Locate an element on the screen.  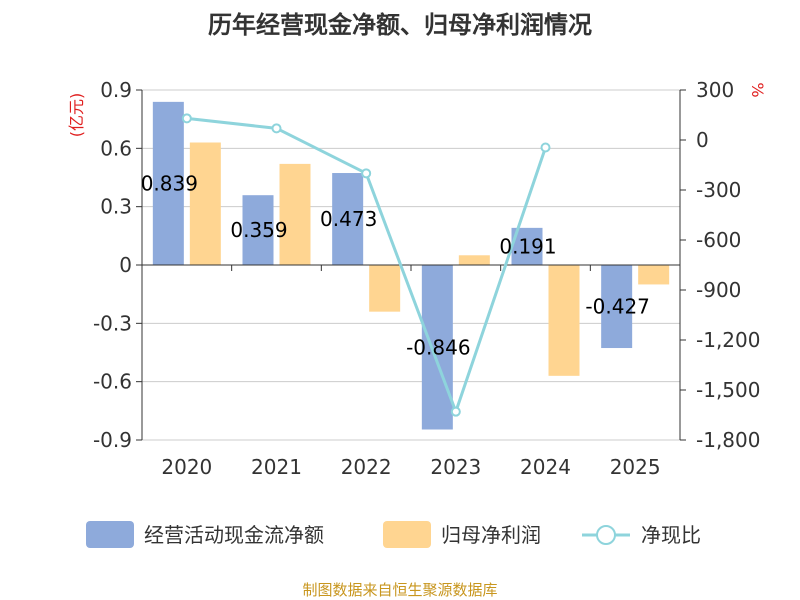
x-tick-label: 2020 is located at coordinates (186, 467).